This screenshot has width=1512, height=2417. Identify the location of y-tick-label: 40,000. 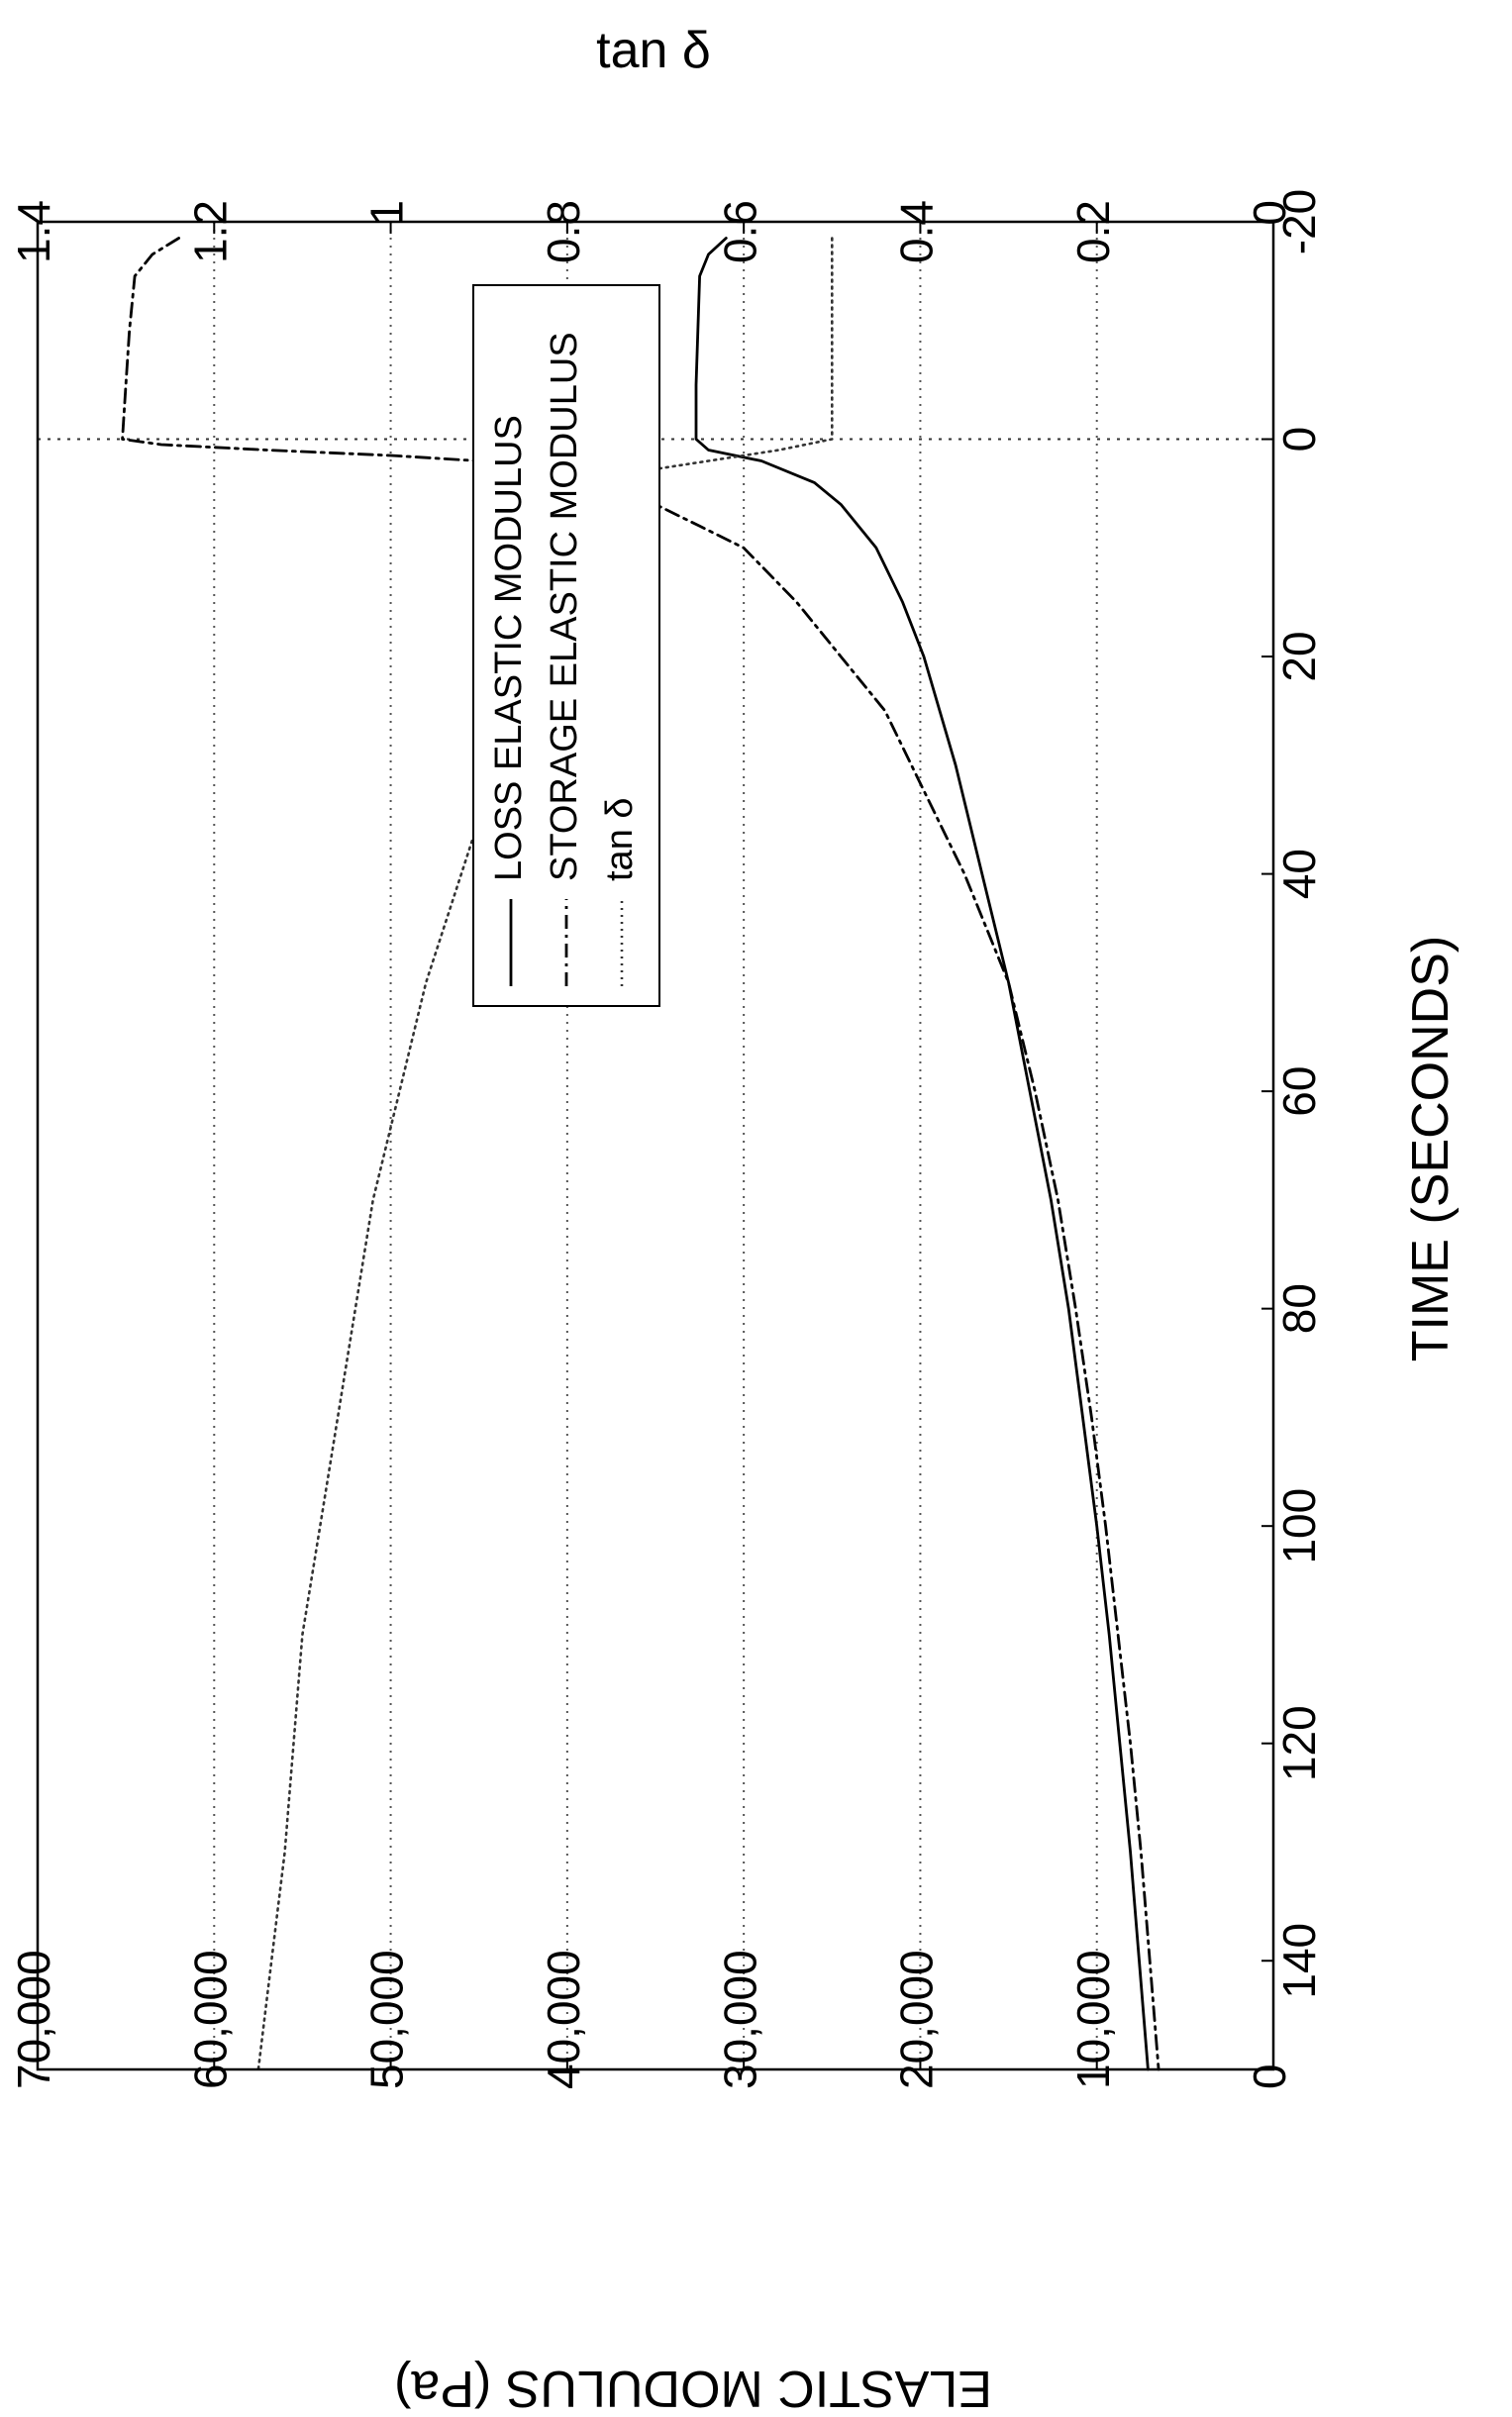
(563, 2019).